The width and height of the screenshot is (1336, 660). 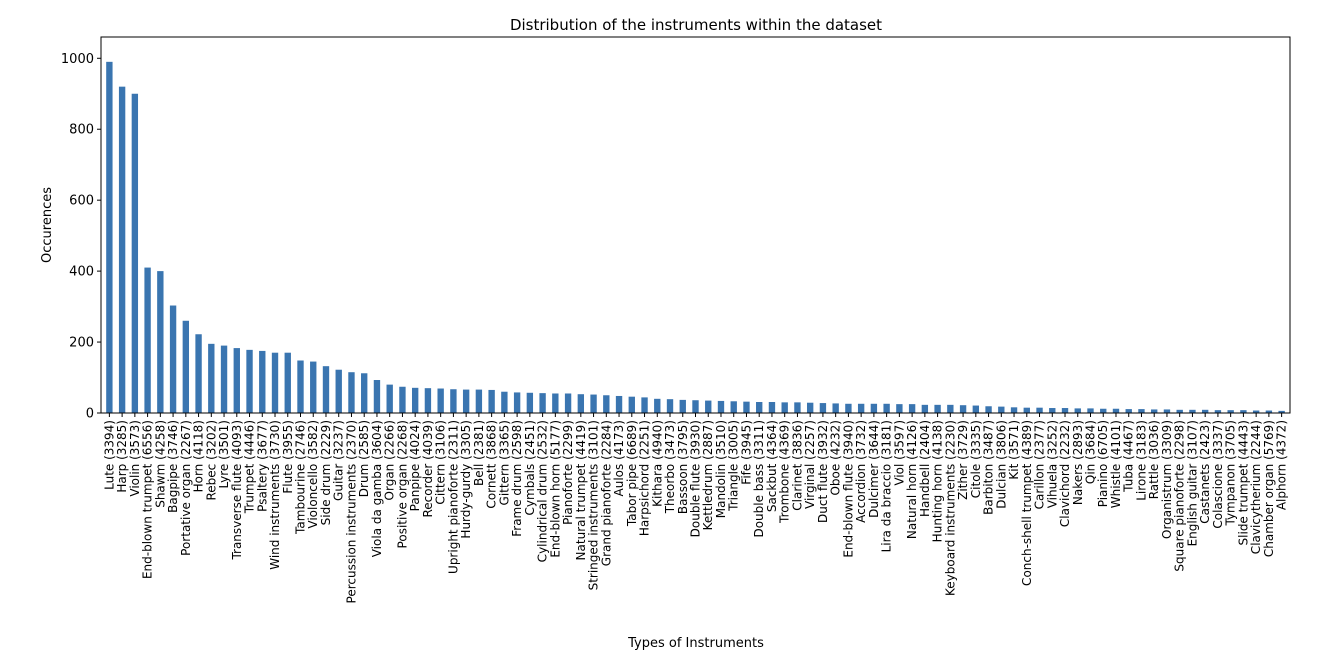 I want to click on x-tick-label: Clavicytherium (2244), so click(x=1256, y=487).